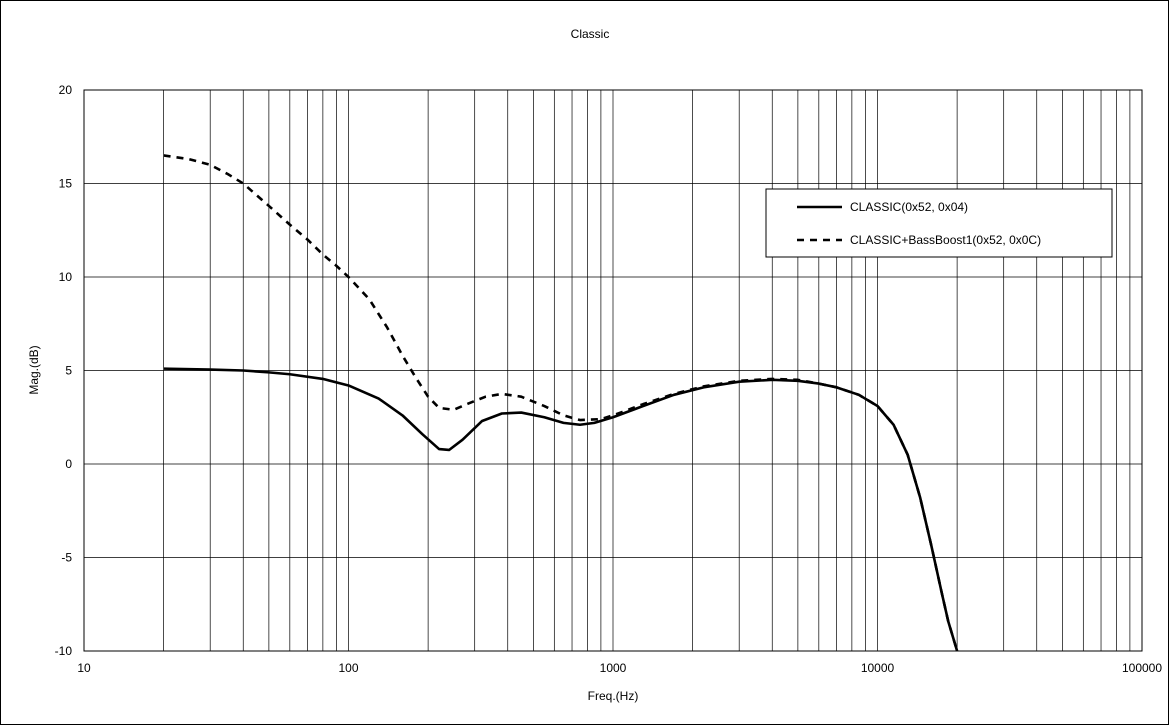  I want to click on x-axis-ticks: 10 100 1000 10000 100000, so click(619, 668).